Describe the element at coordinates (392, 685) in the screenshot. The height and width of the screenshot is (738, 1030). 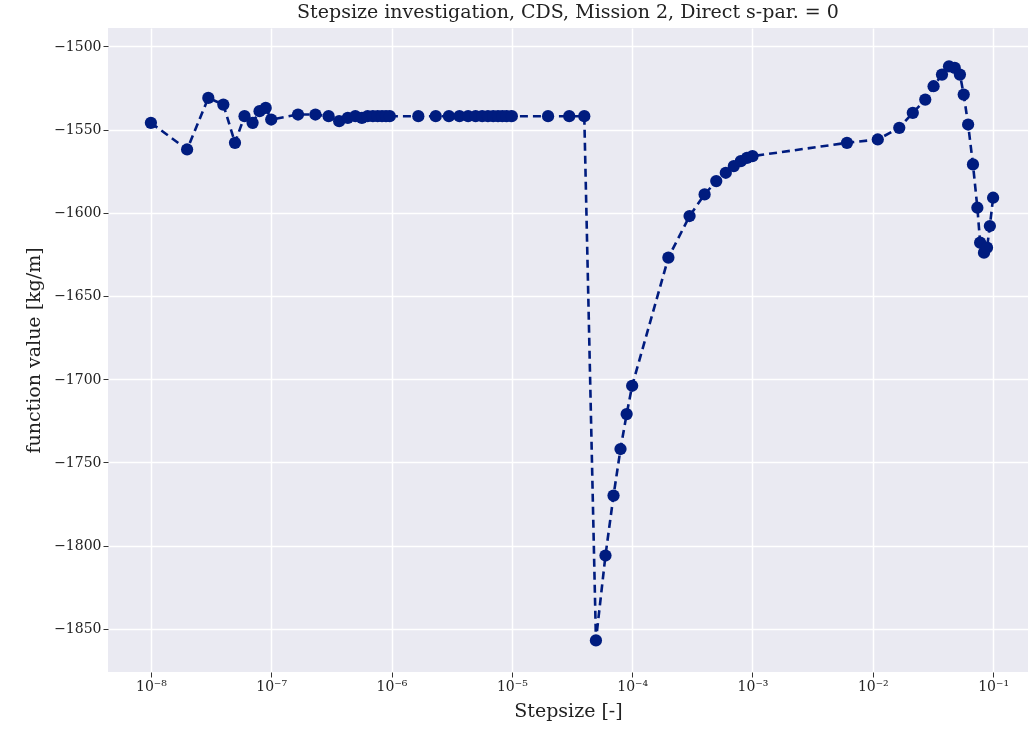
I see `x-tick-label: 10⁻⁶` at that location.